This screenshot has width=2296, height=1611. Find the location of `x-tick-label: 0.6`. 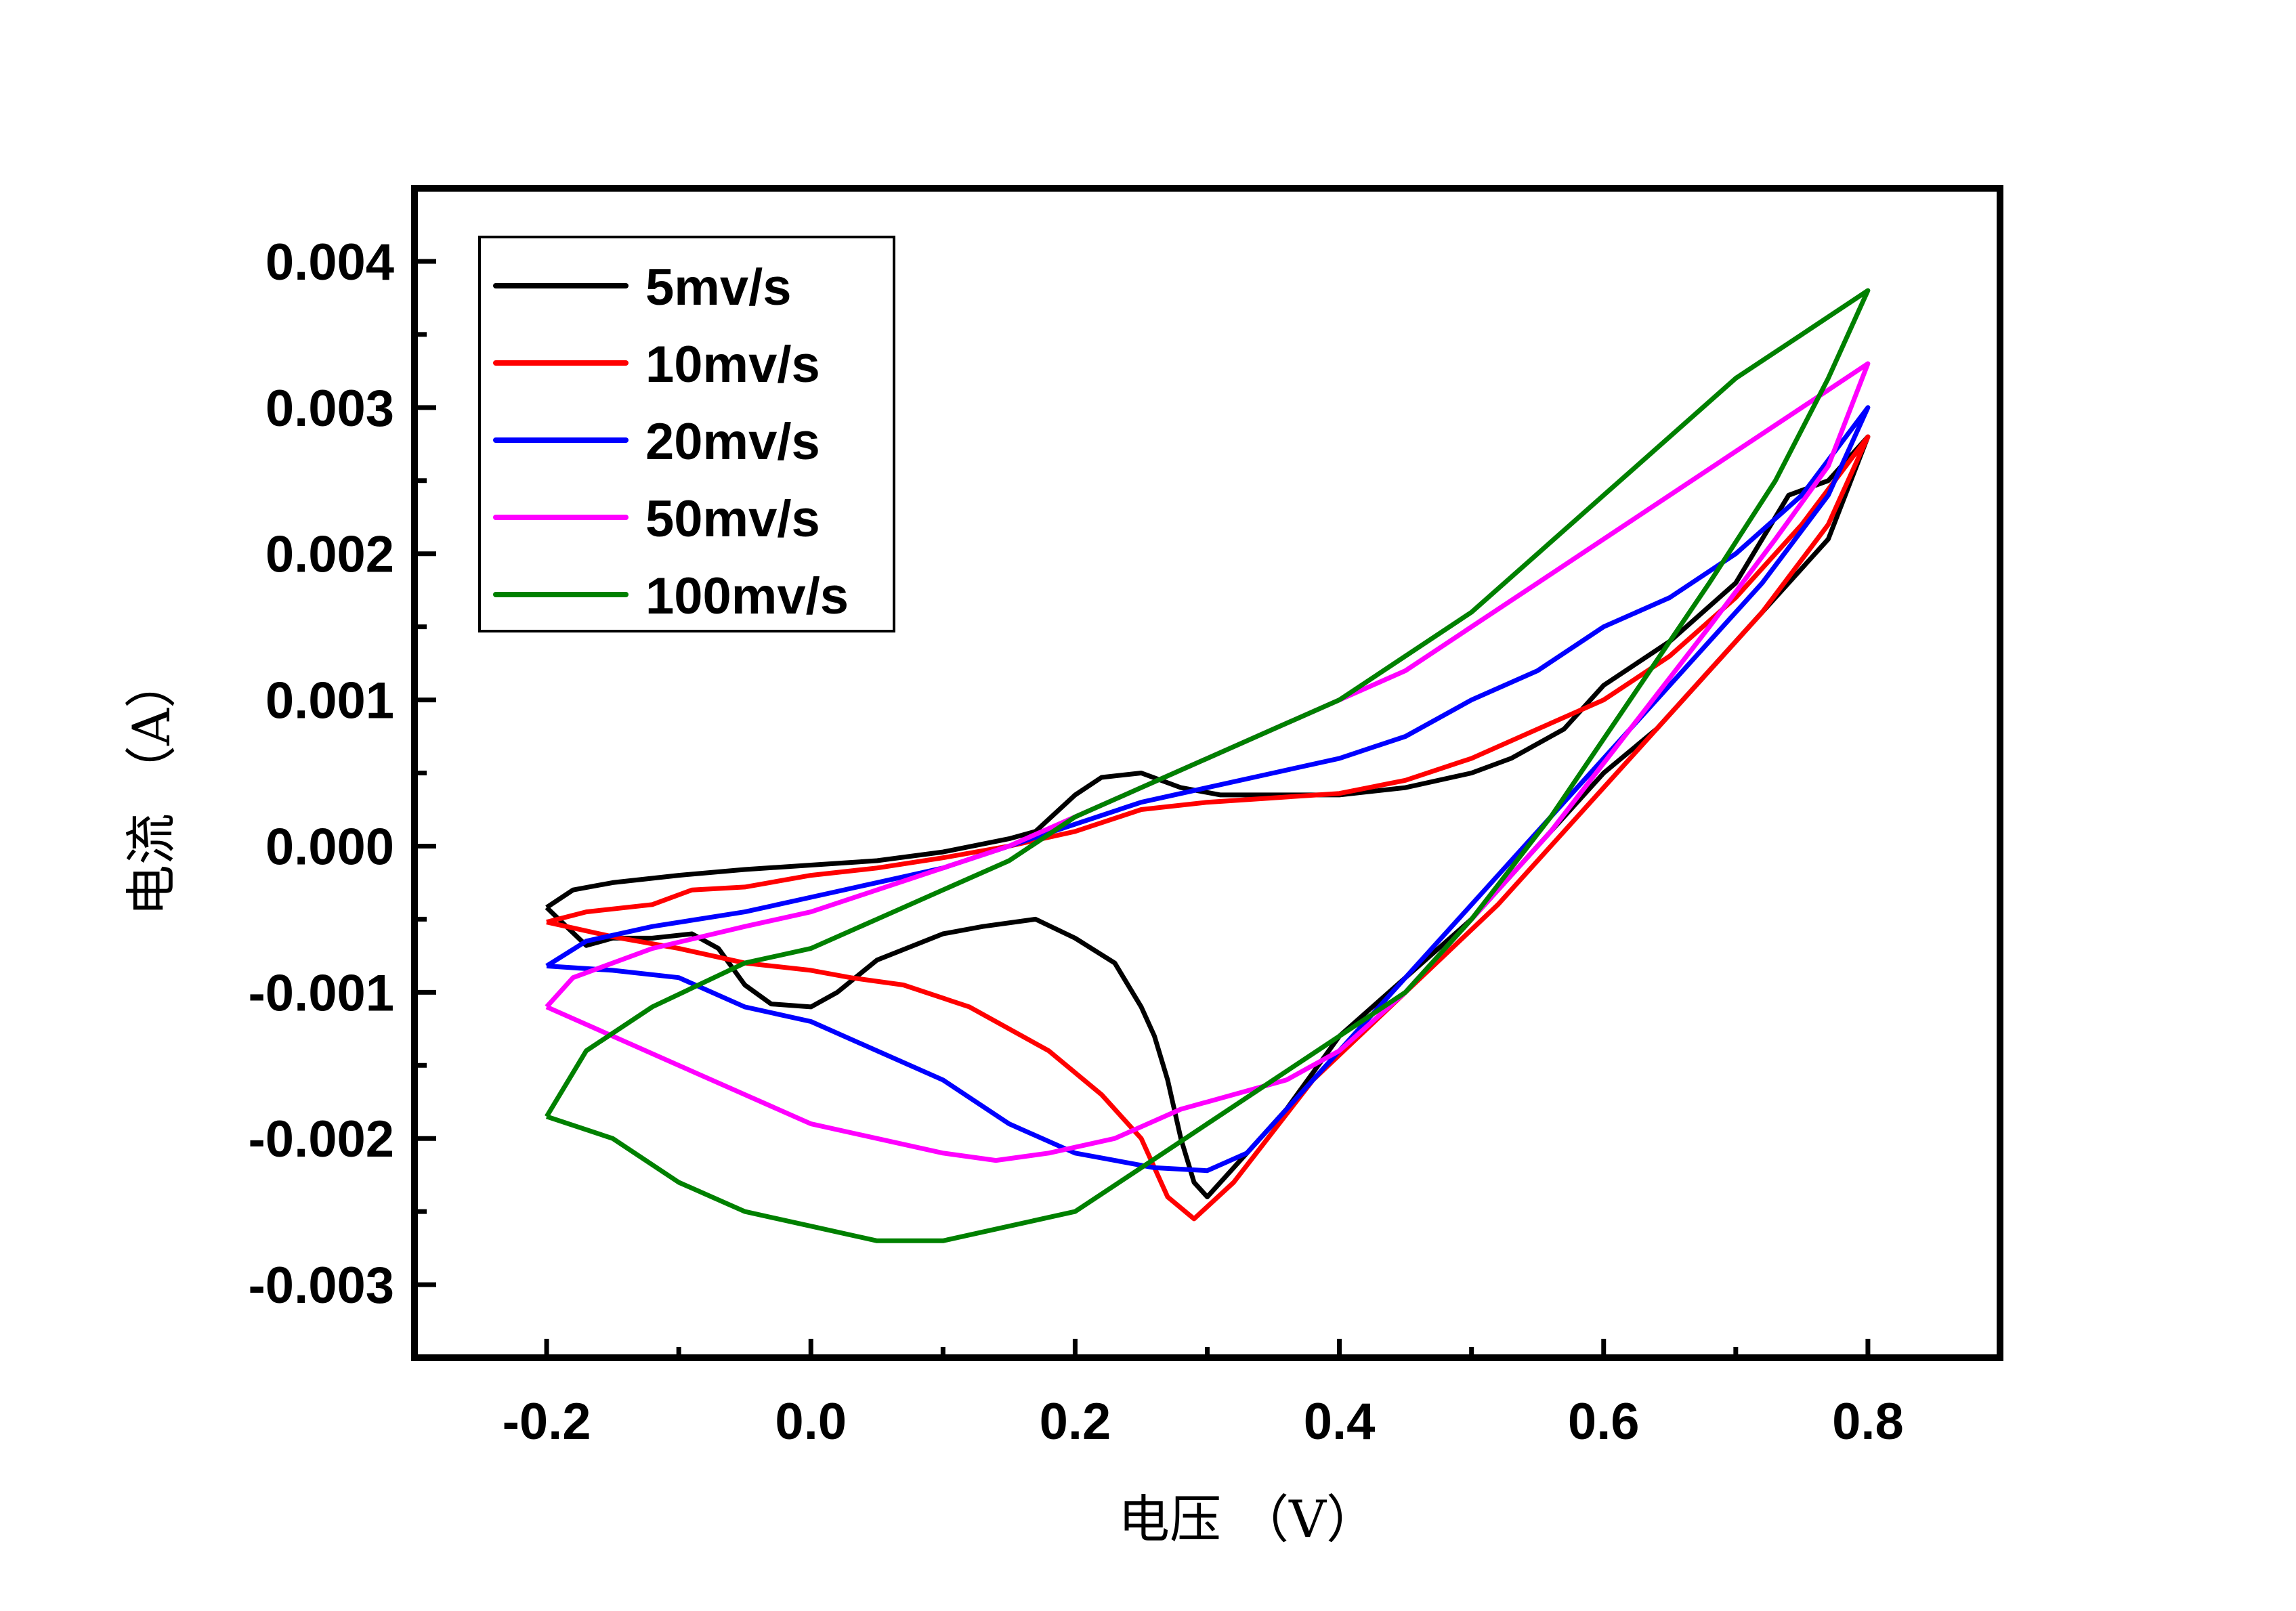

x-tick-label: 0.6 is located at coordinates (1604, 1422).